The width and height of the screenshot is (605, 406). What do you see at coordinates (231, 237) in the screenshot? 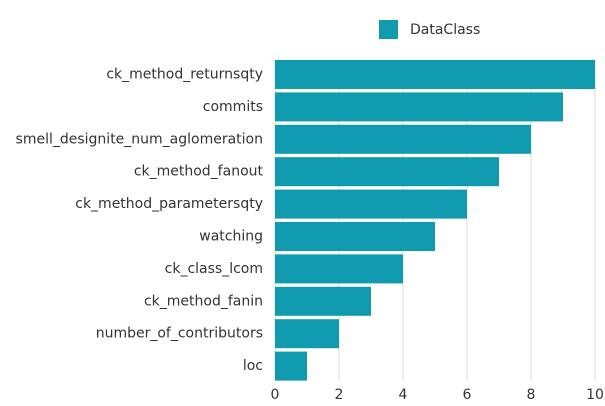
I see `category-label: watching` at bounding box center [231, 237].